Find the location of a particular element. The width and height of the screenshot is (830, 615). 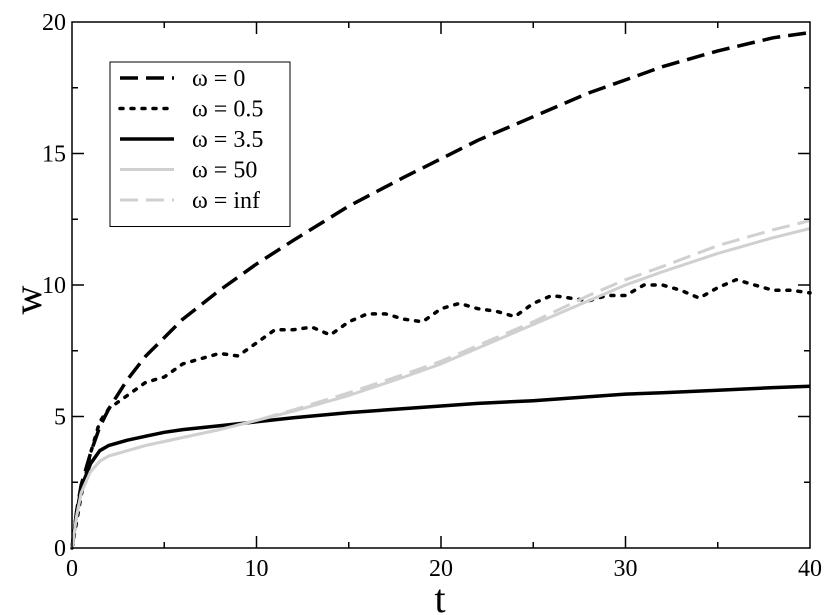

x-tick-label: 0 is located at coordinates (72, 569).